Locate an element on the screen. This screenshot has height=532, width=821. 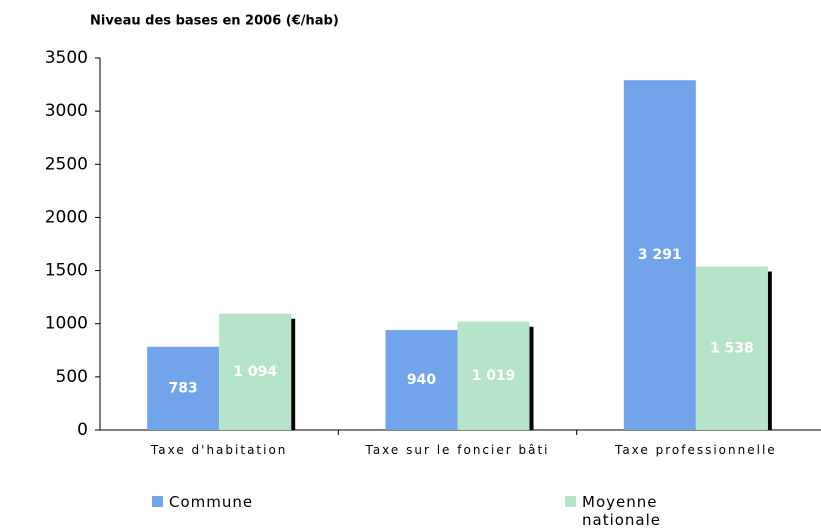
value-label: 1 019 is located at coordinates (494, 376).